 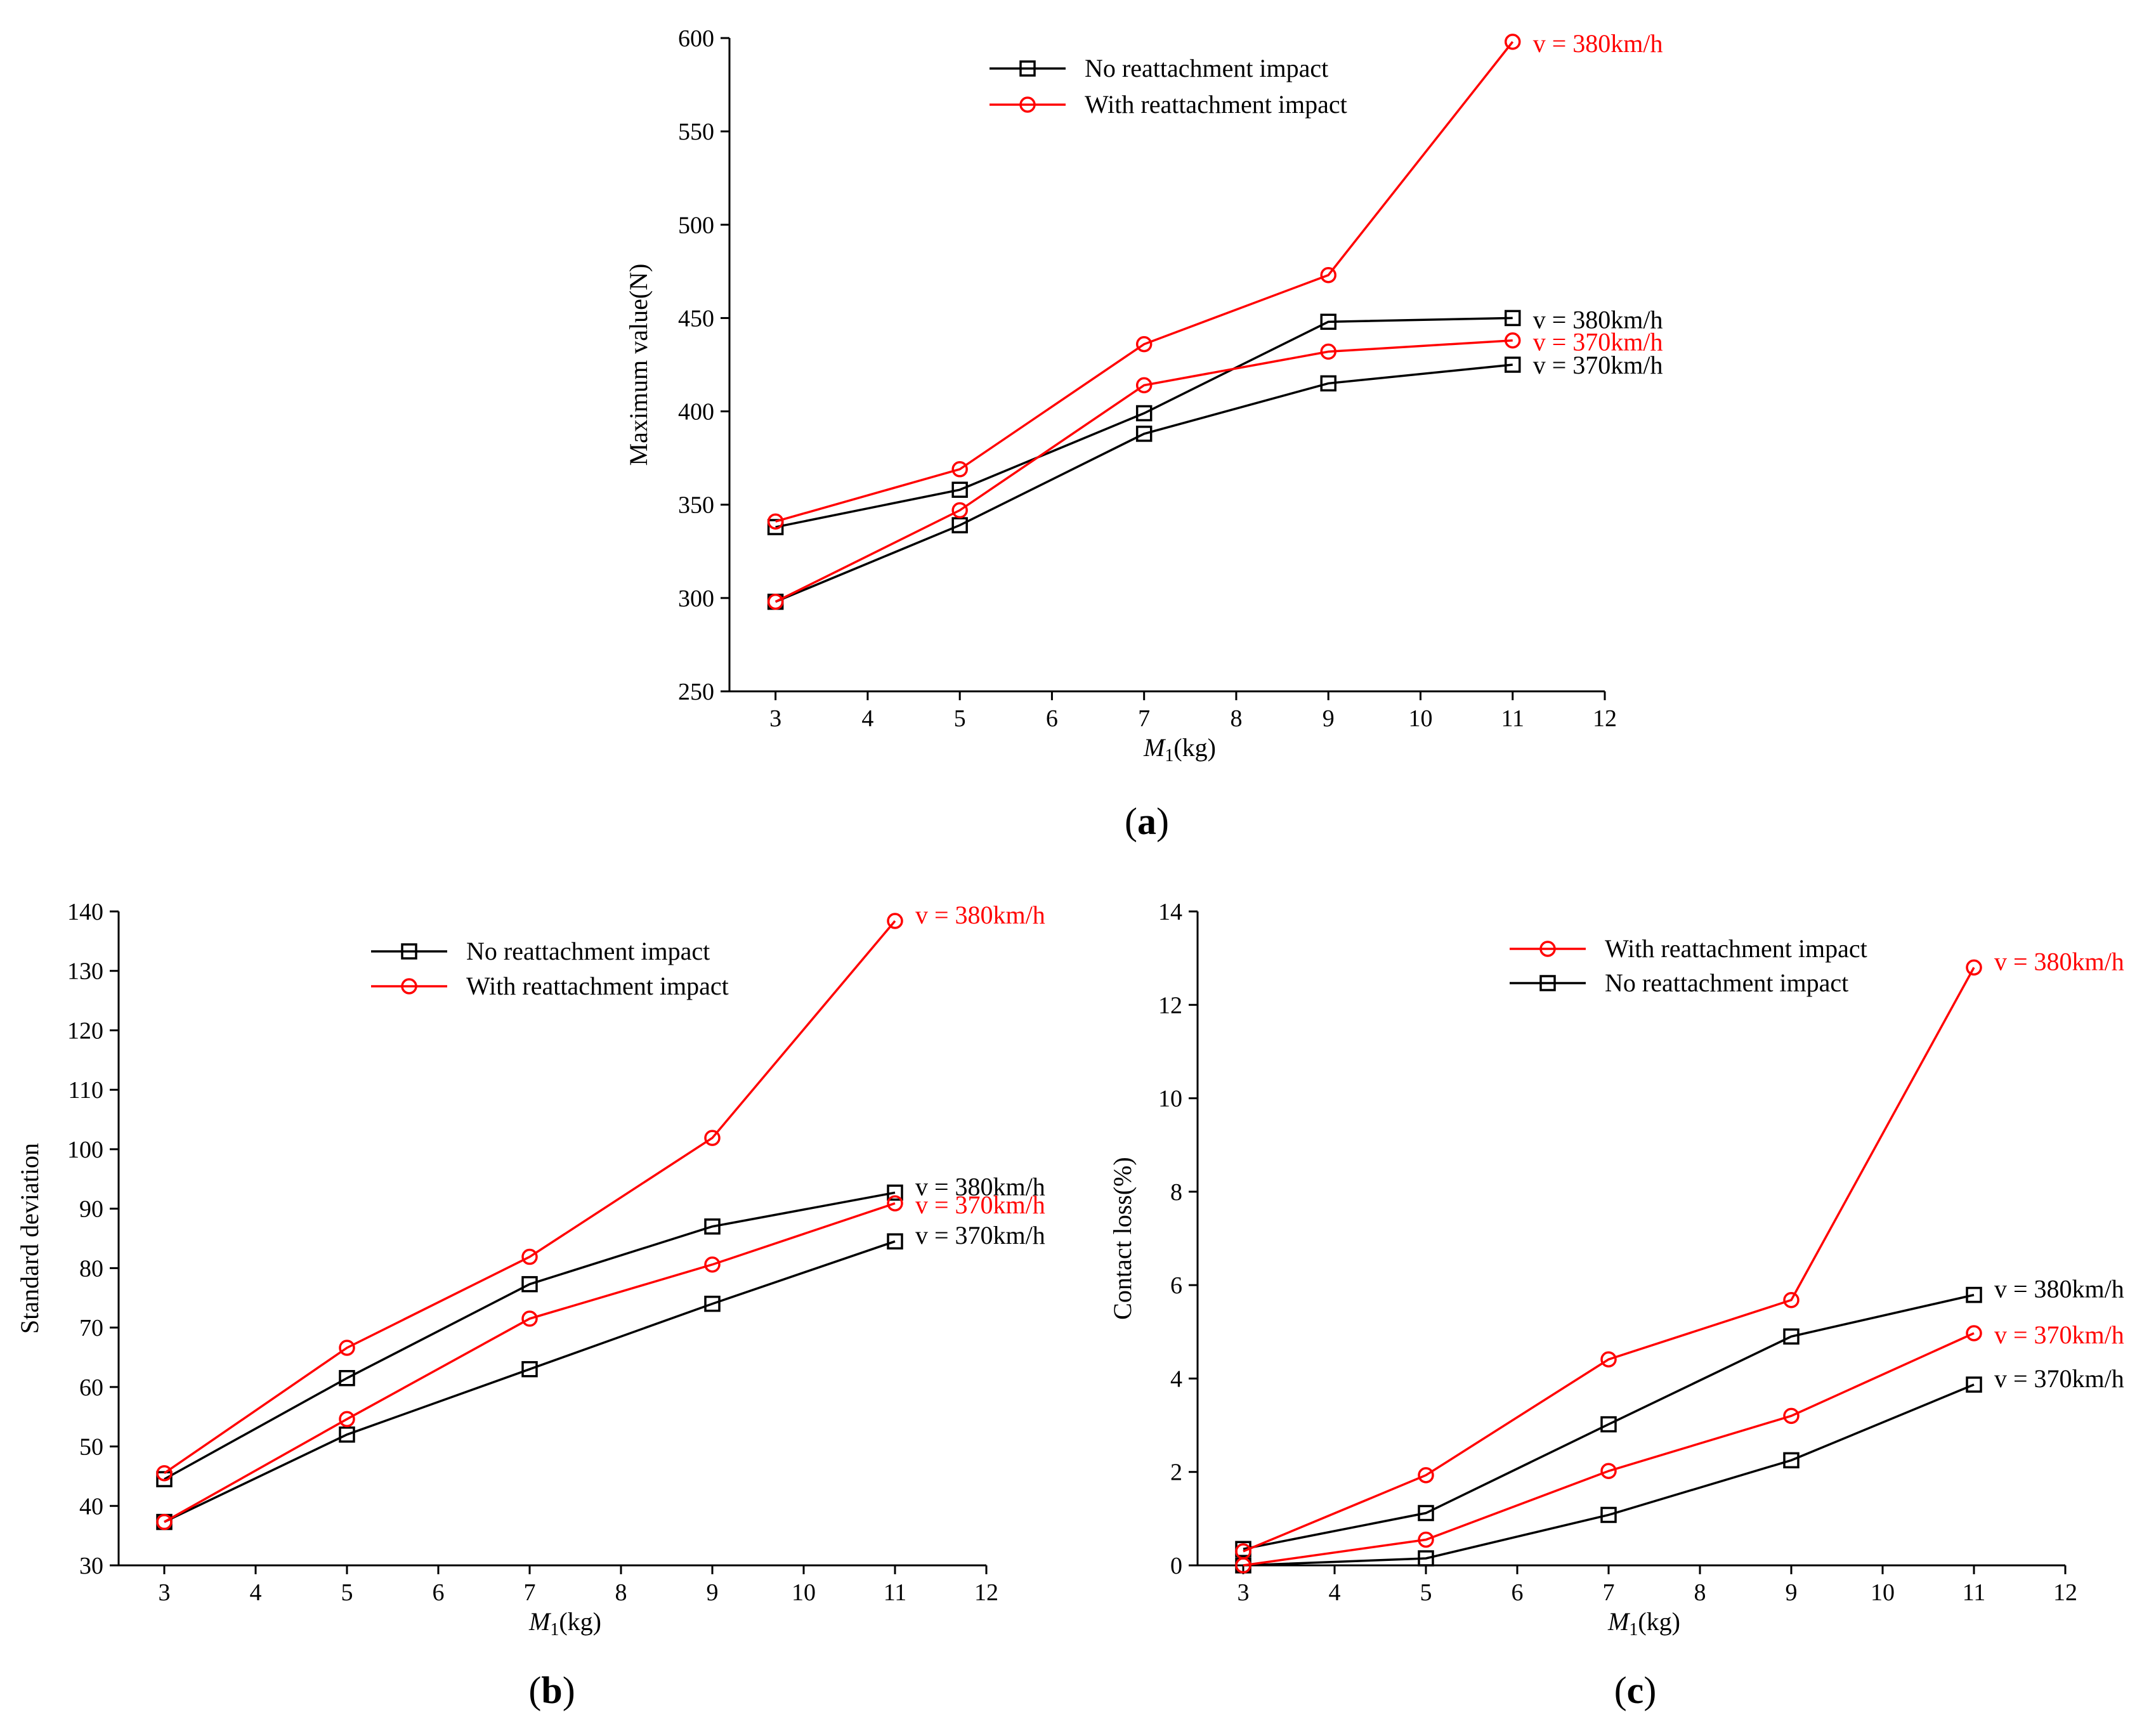 I want to click on y-axis-label: Contact loss(%), so click(x=1122, y=1238).